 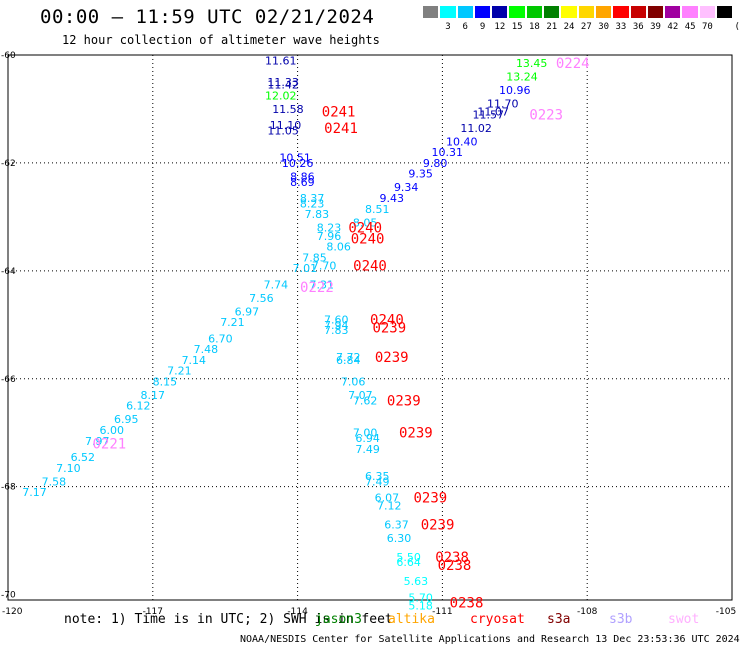 I want to click on wave-height-label: 7.48, so click(x=206, y=349).